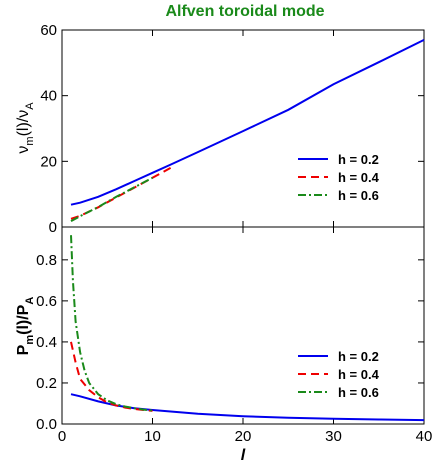 This screenshot has width=436, height=467. I want to click on y-tick-label: 0, so click(53, 227).